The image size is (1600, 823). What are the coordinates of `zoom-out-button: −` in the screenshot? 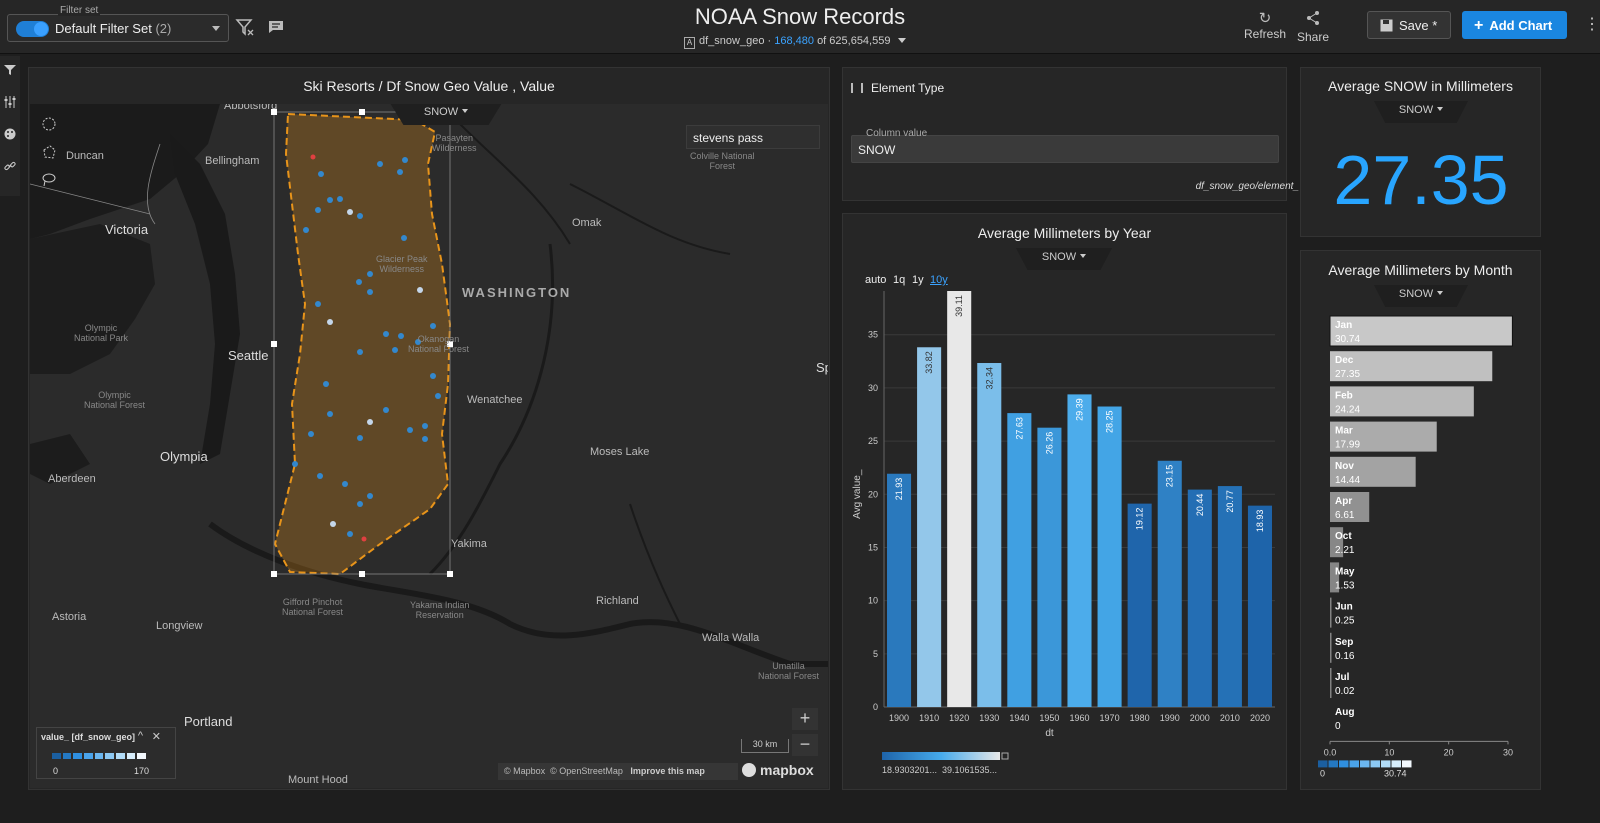 It's located at (805, 745).